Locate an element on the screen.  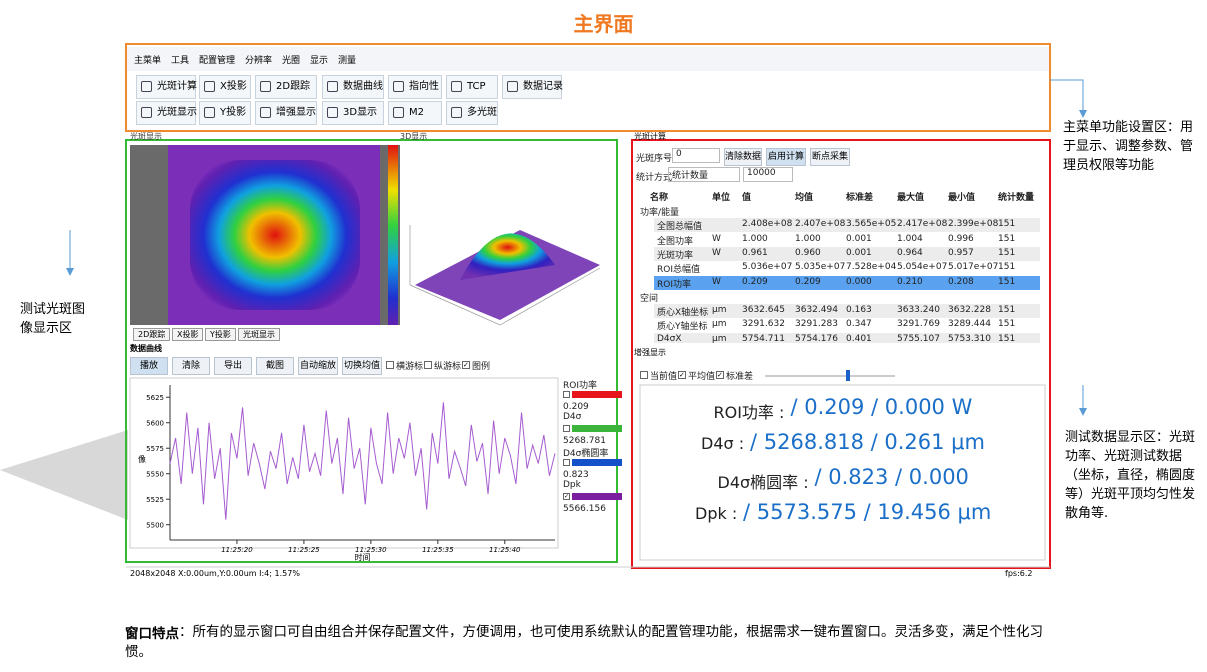
annotation: 主菜单功能设置区：用于显示、调整参数、管理员权限等功能 is located at coordinates (1128, 146).